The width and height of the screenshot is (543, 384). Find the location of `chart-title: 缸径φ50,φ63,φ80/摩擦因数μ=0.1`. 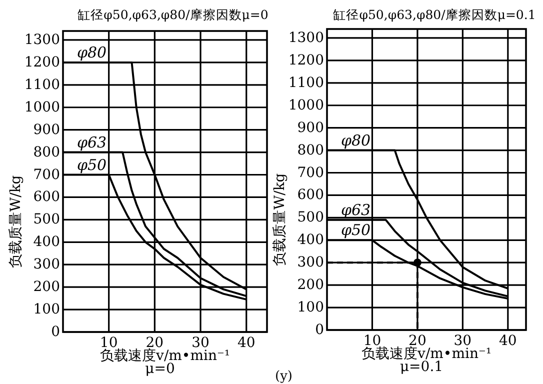

chart-title: 缸径φ50,φ63,φ80/摩擦因数μ=0.1 is located at coordinates (434, 14).